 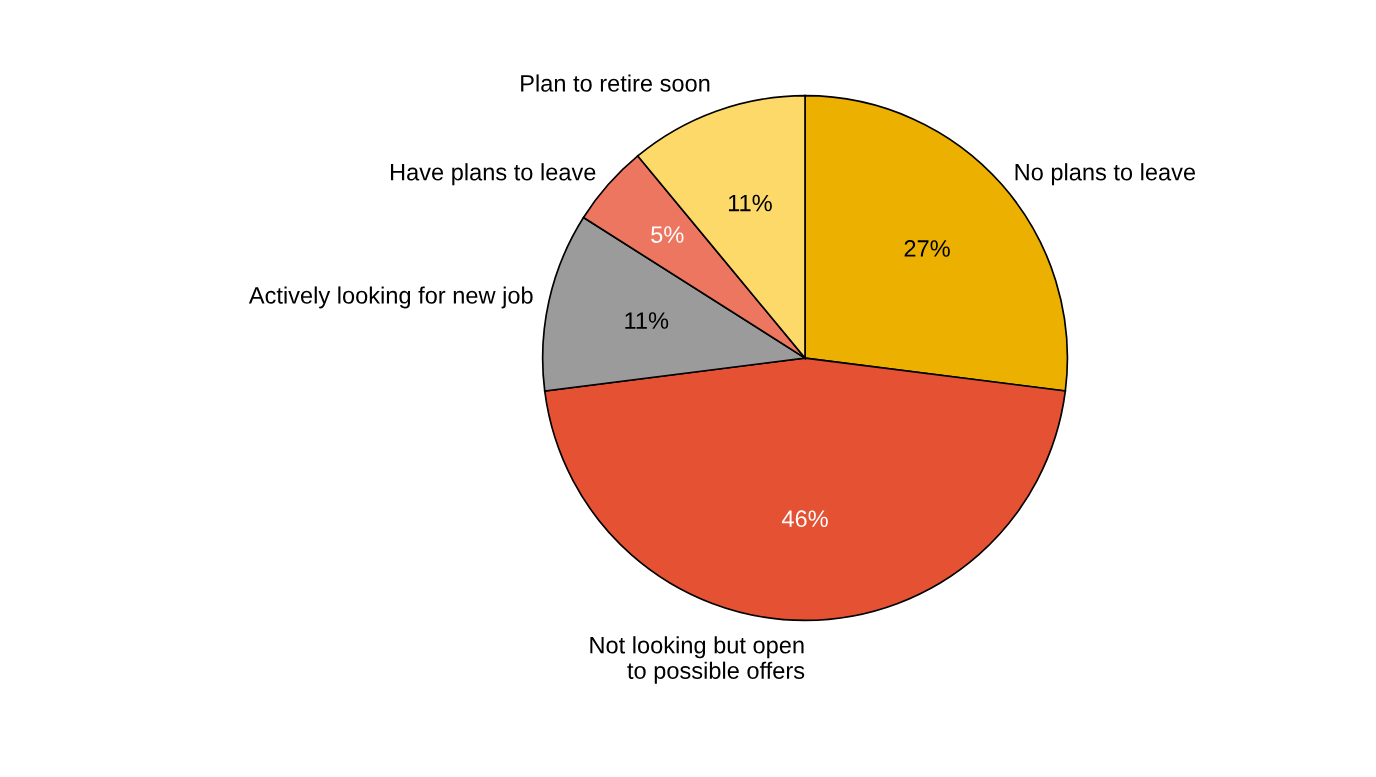 What do you see at coordinates (390, 297) in the screenshot?
I see `slice-label: Actively looking for new job` at bounding box center [390, 297].